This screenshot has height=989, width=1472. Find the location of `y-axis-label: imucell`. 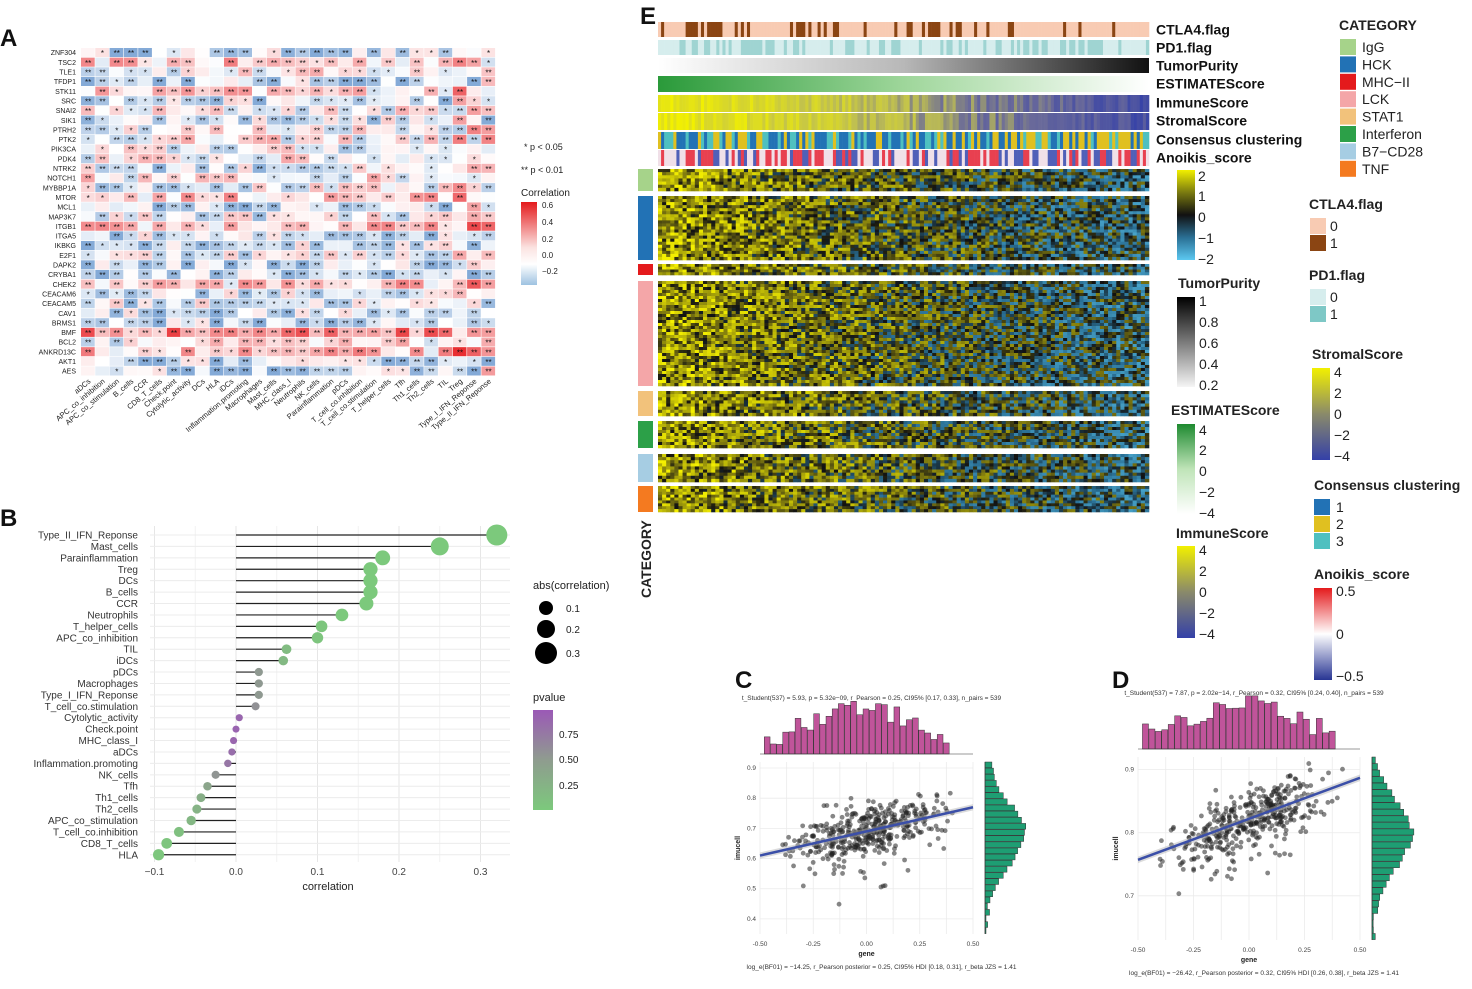

y-axis-label: imucell is located at coordinates (1116, 848).